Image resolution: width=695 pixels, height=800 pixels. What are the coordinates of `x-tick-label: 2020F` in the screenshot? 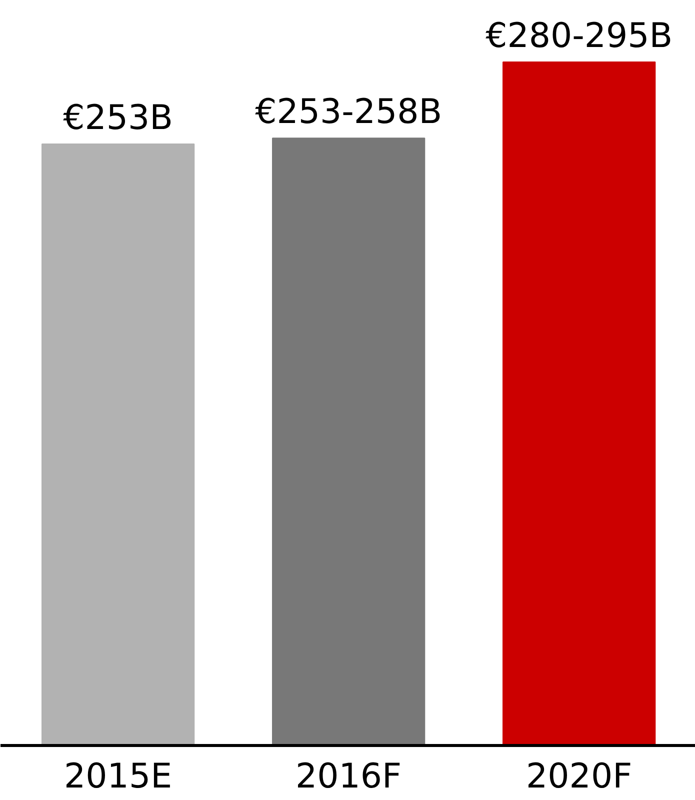 It's located at (579, 776).